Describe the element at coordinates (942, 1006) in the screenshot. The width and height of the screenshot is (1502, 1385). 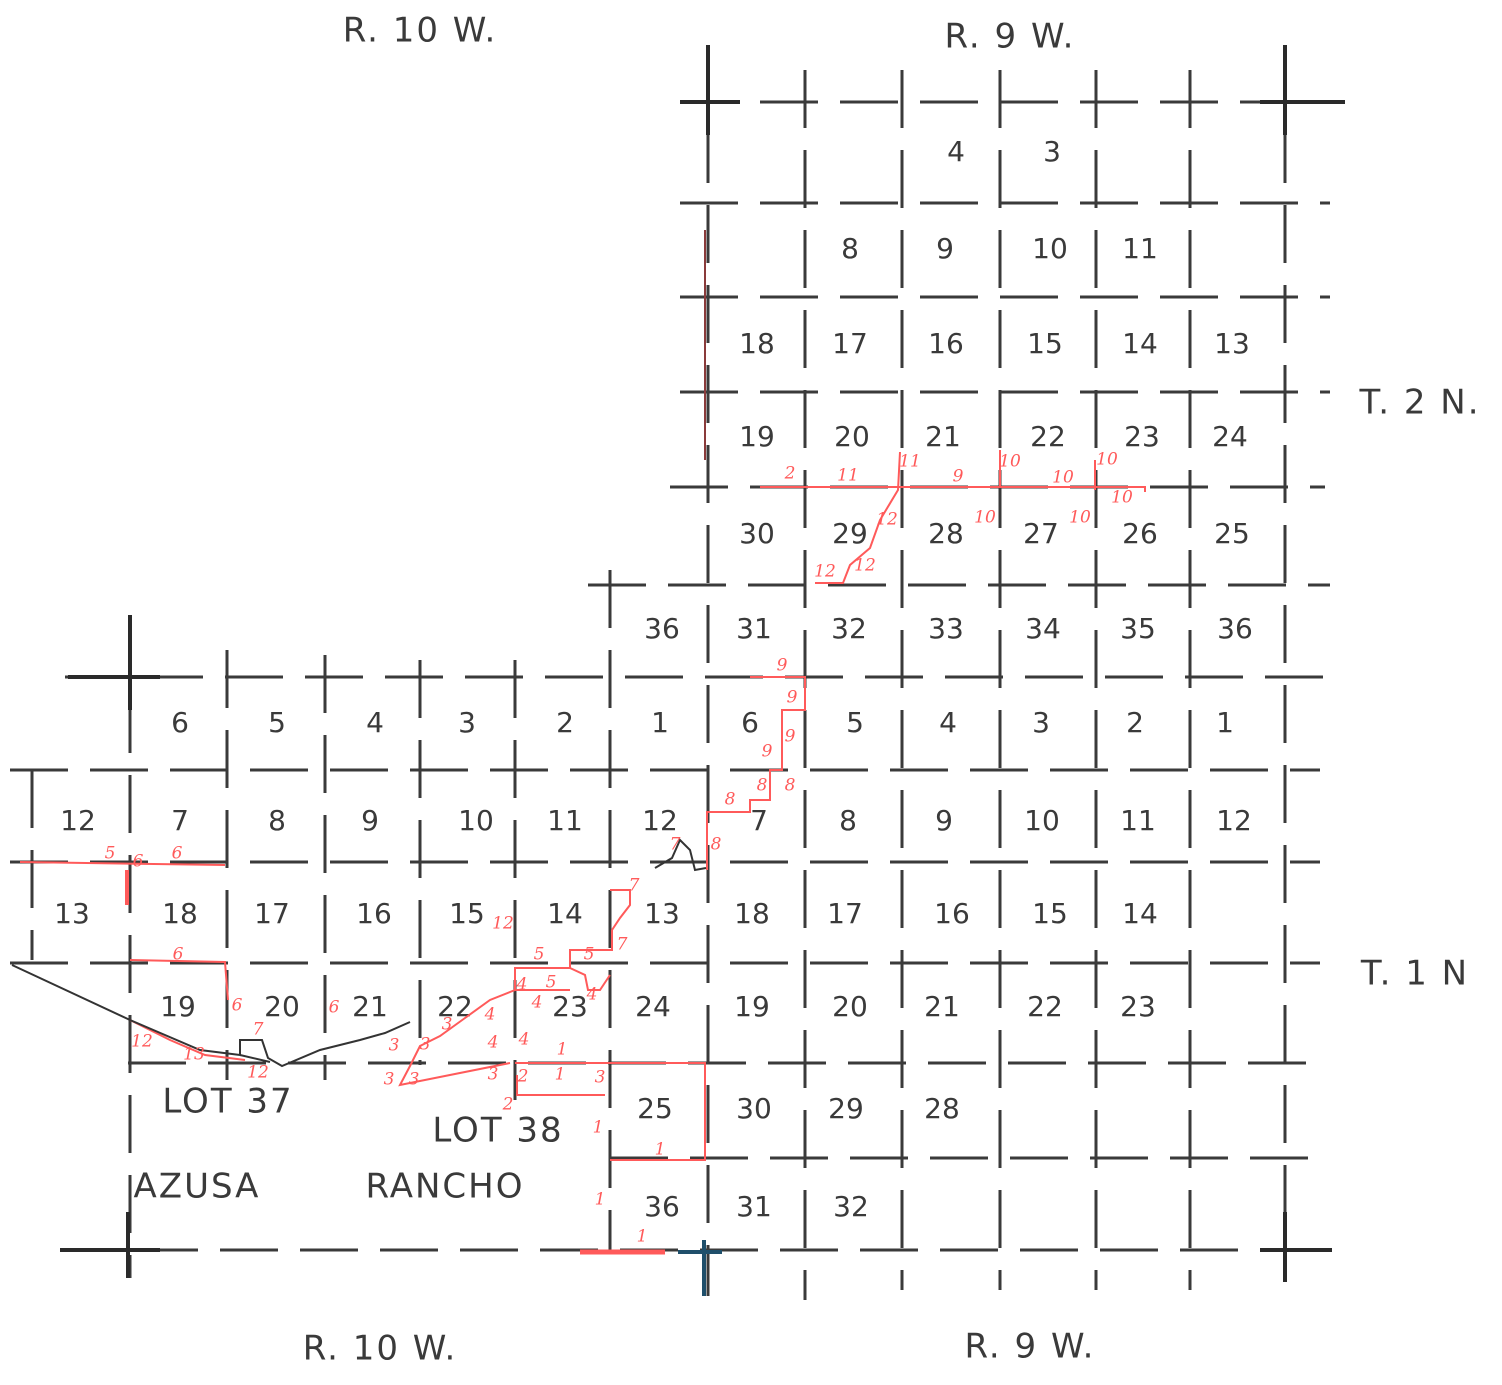
I see `section-number: 21` at that location.